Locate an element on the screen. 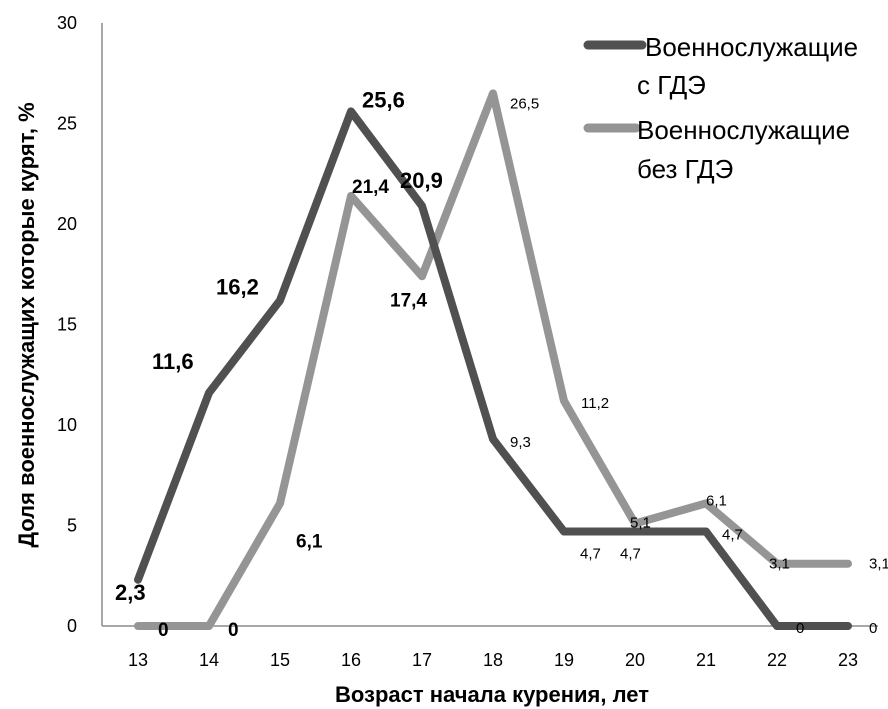 Image resolution: width=888 pixels, height=709 pixels. y-tick-label: 5 is located at coordinates (72, 526).